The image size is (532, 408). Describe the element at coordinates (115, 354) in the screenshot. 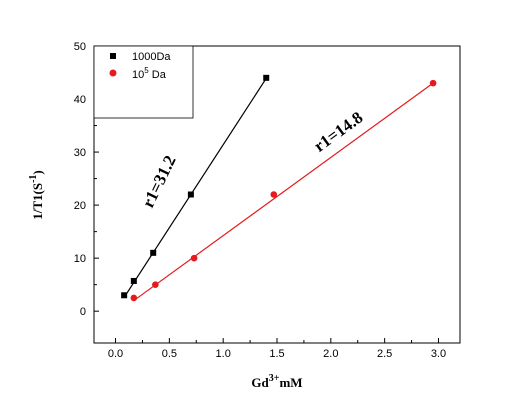

I see `x-tick-label: 0.0` at that location.